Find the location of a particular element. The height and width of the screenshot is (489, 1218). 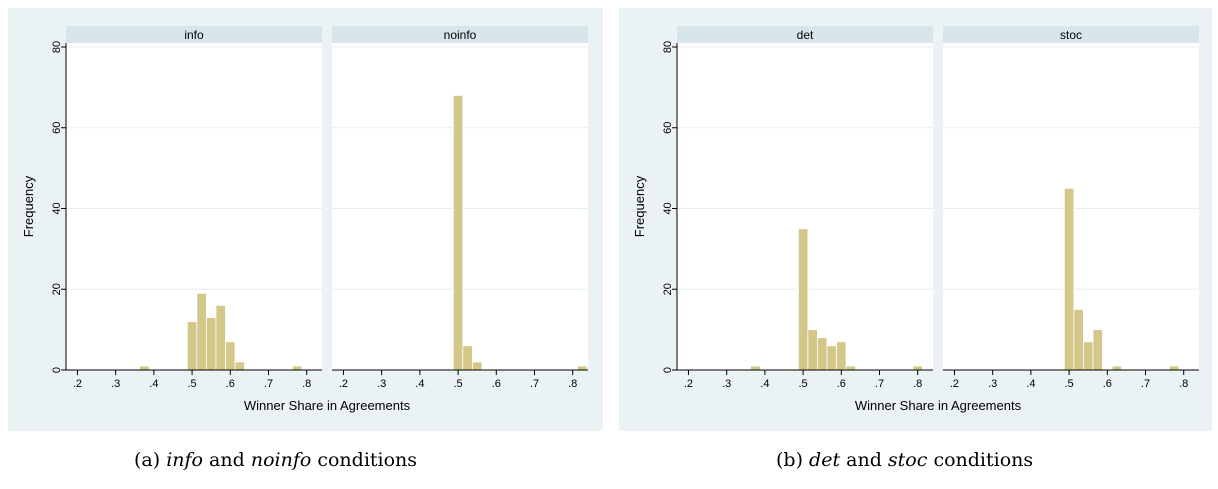

caption-b-cond2: stoc is located at coordinates (907, 460).